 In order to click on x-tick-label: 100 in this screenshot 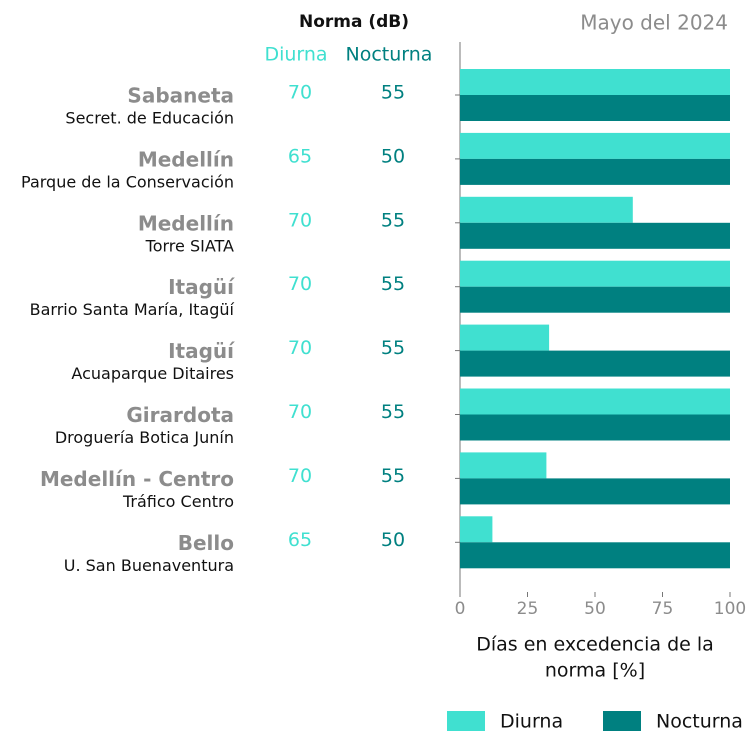, I will do `click(730, 609)`.